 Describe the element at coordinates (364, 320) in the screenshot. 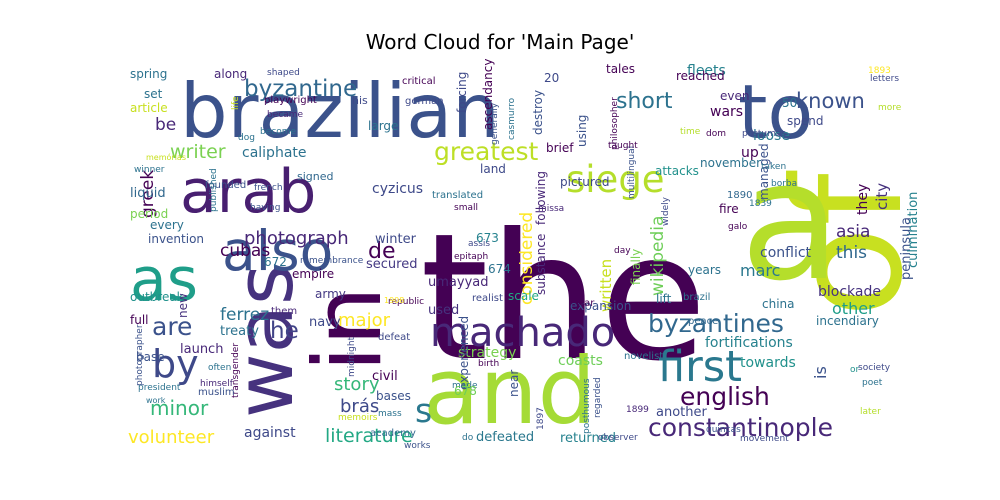

I see `cloud-word-major: major` at that location.